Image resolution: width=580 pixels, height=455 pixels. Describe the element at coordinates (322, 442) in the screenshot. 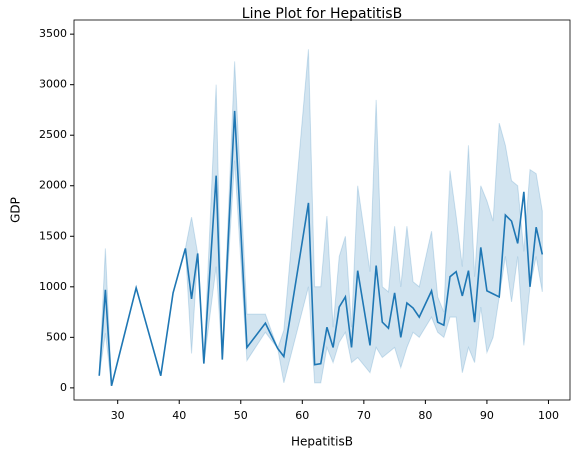

I see `x-axis-label: HepatitisB` at that location.